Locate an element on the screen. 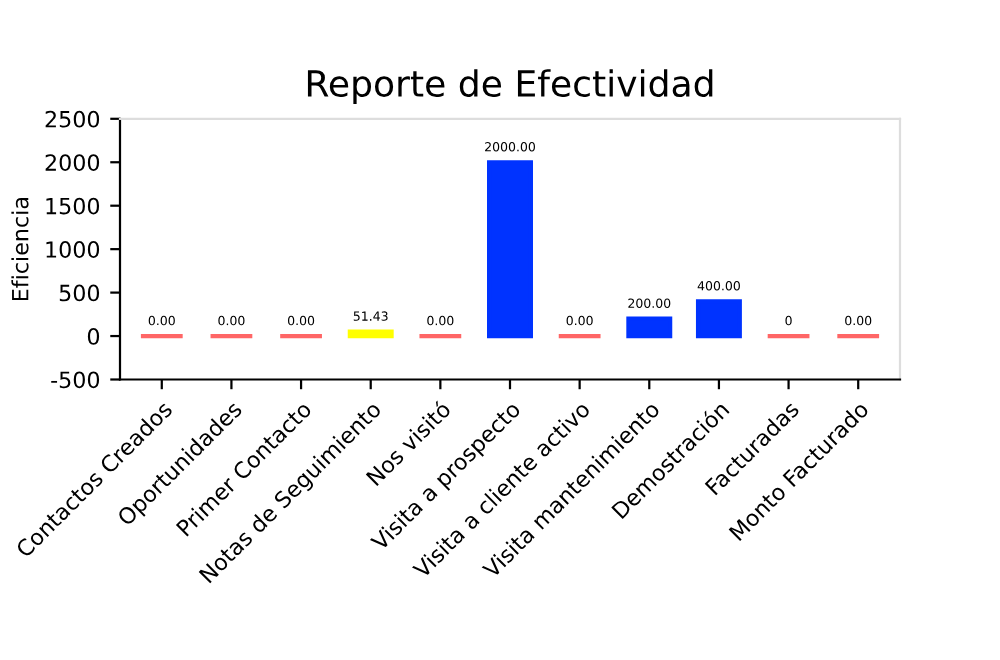 The height and width of the screenshot is (660, 1000). chart-title: Reporte de Efectividad is located at coordinates (510, 87).